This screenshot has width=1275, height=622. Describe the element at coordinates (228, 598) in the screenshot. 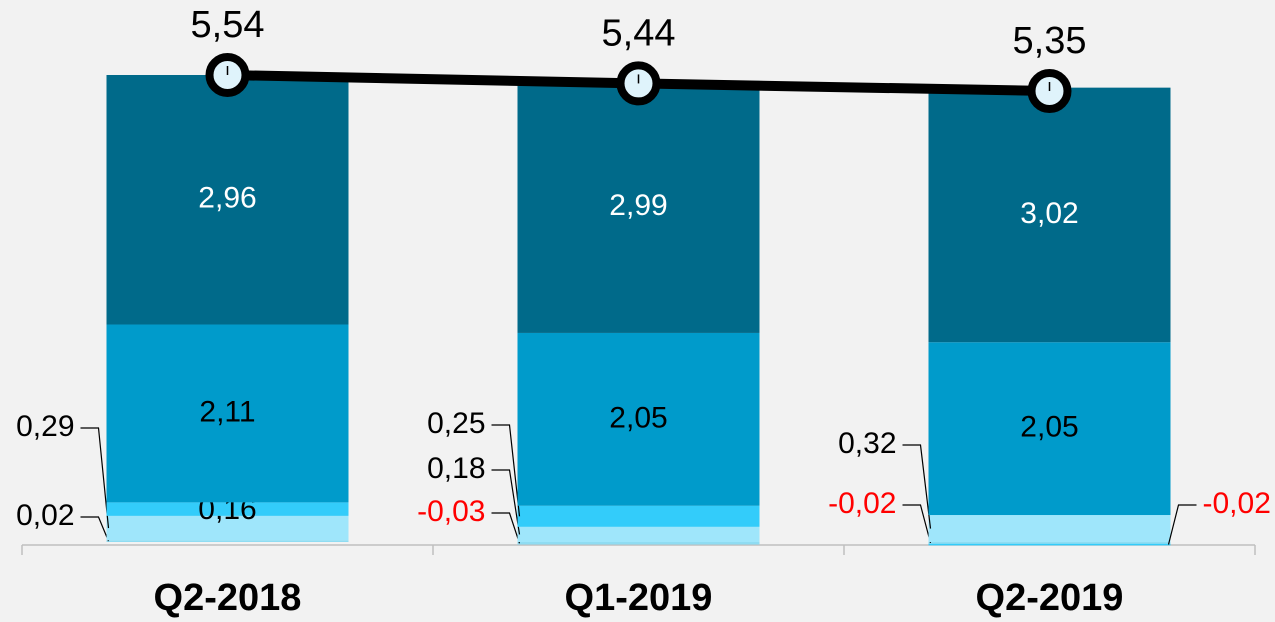

I see `x-tick-label: Q2-2018` at that location.